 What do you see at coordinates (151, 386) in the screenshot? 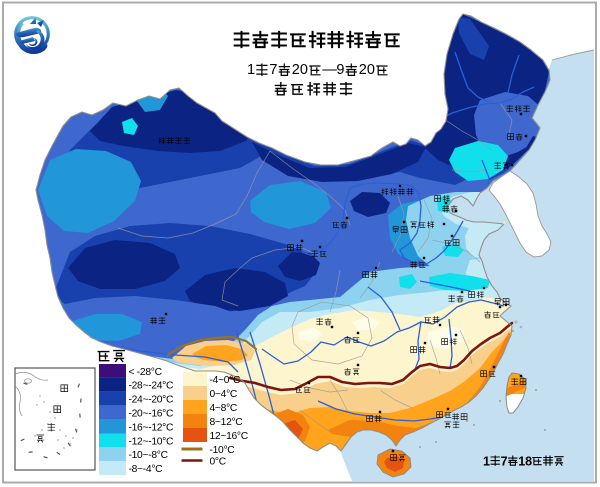
I see `svg-text: -28~-24°C` at bounding box center [151, 386].